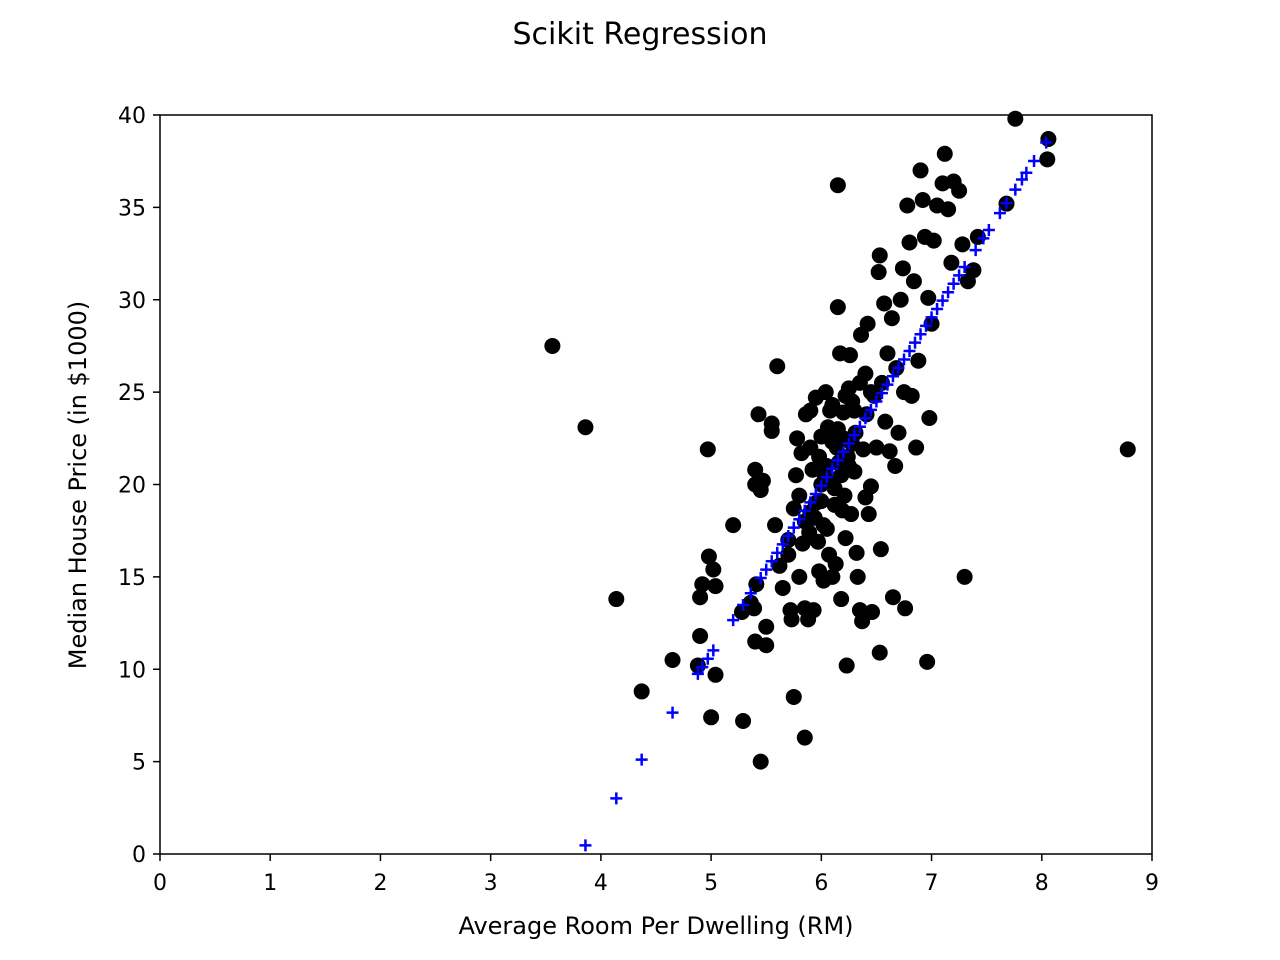 Image resolution: width=1280 pixels, height=960 pixels. I want to click on x-tick-label: 8, so click(1042, 883).